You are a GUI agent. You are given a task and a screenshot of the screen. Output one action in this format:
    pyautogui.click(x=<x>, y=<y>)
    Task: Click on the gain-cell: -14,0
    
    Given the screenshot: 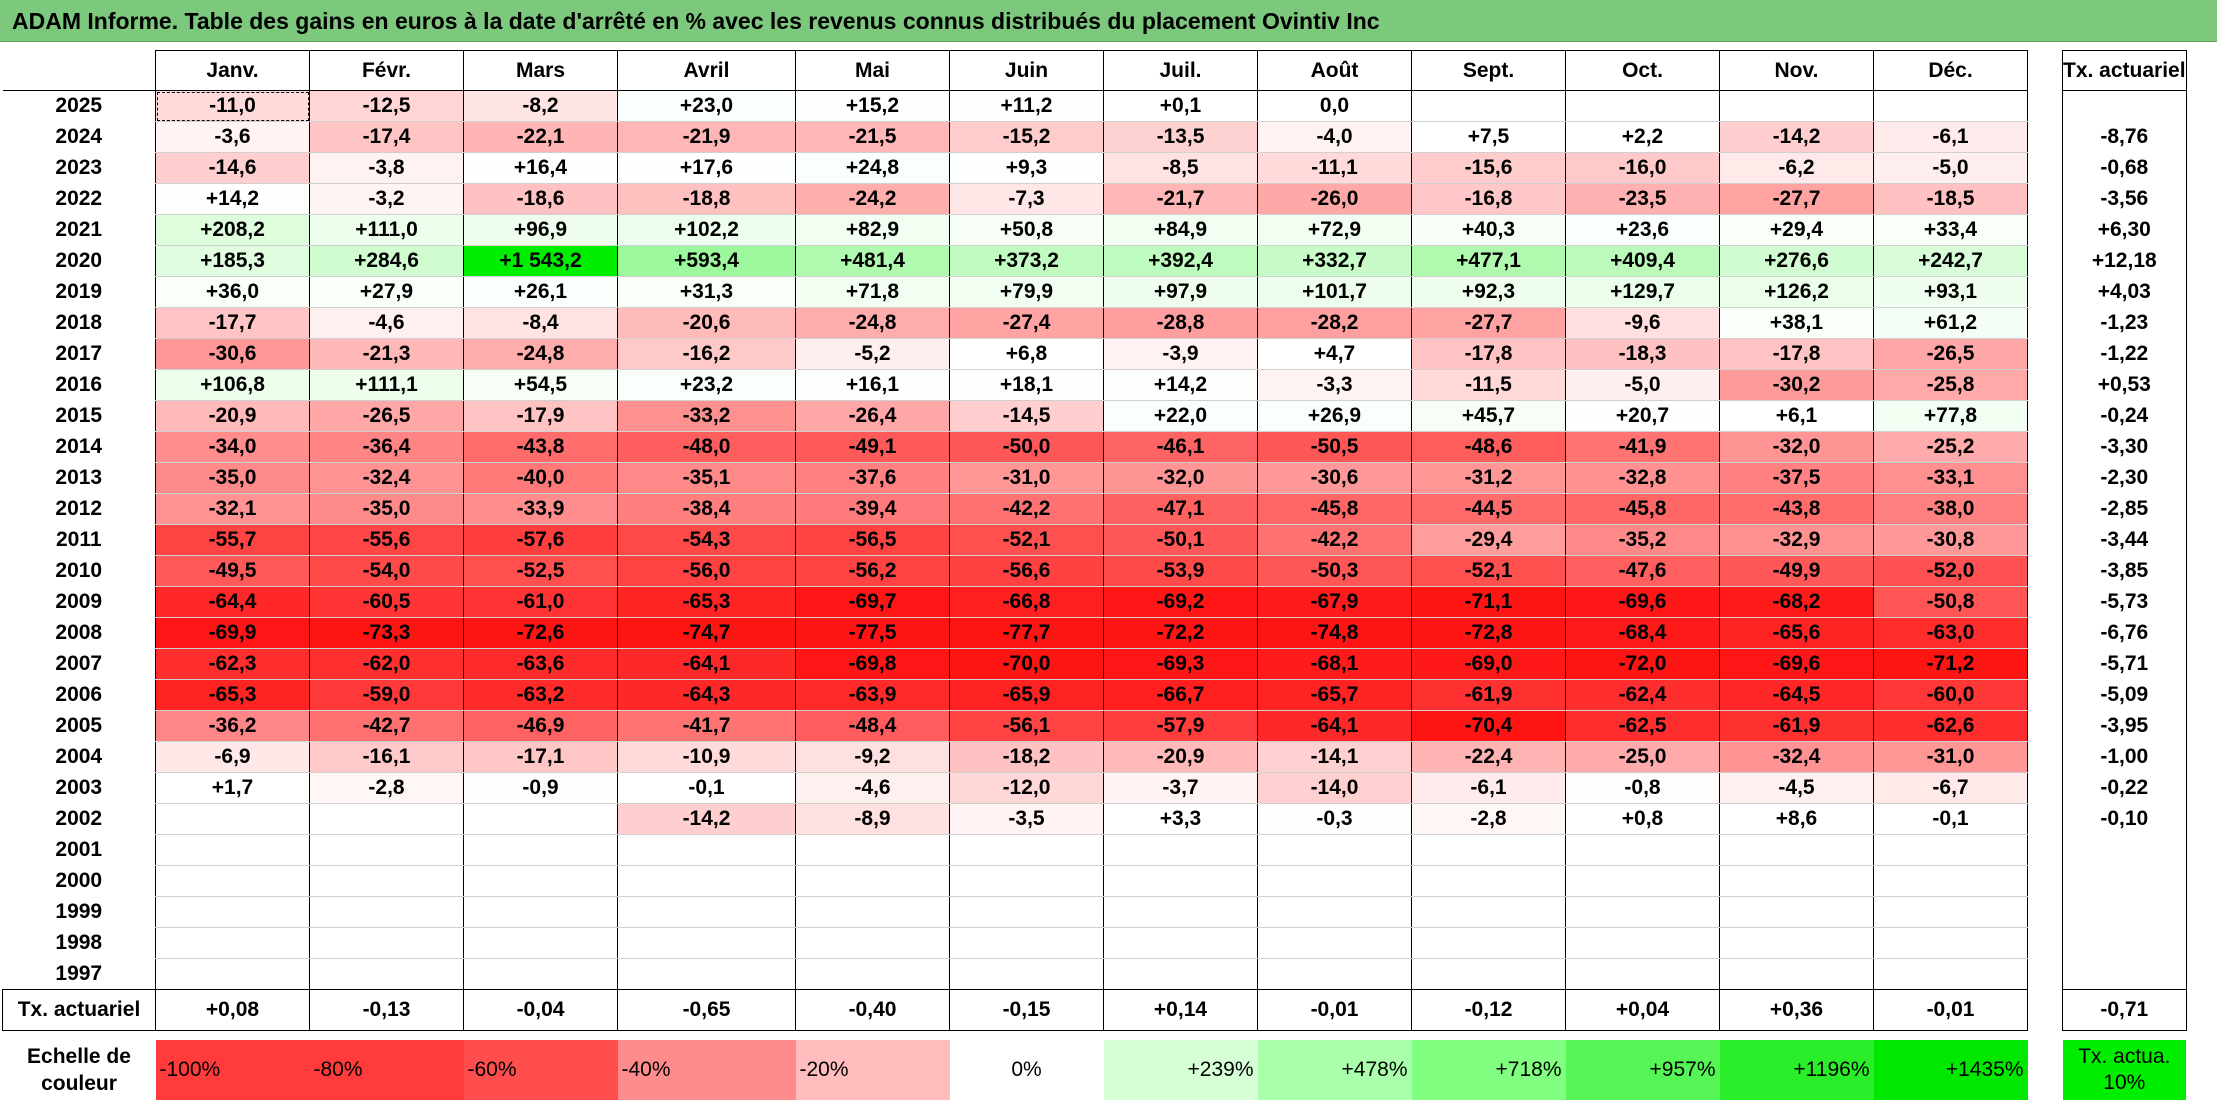 What is the action you would take?
    pyautogui.click(x=1334, y=788)
    